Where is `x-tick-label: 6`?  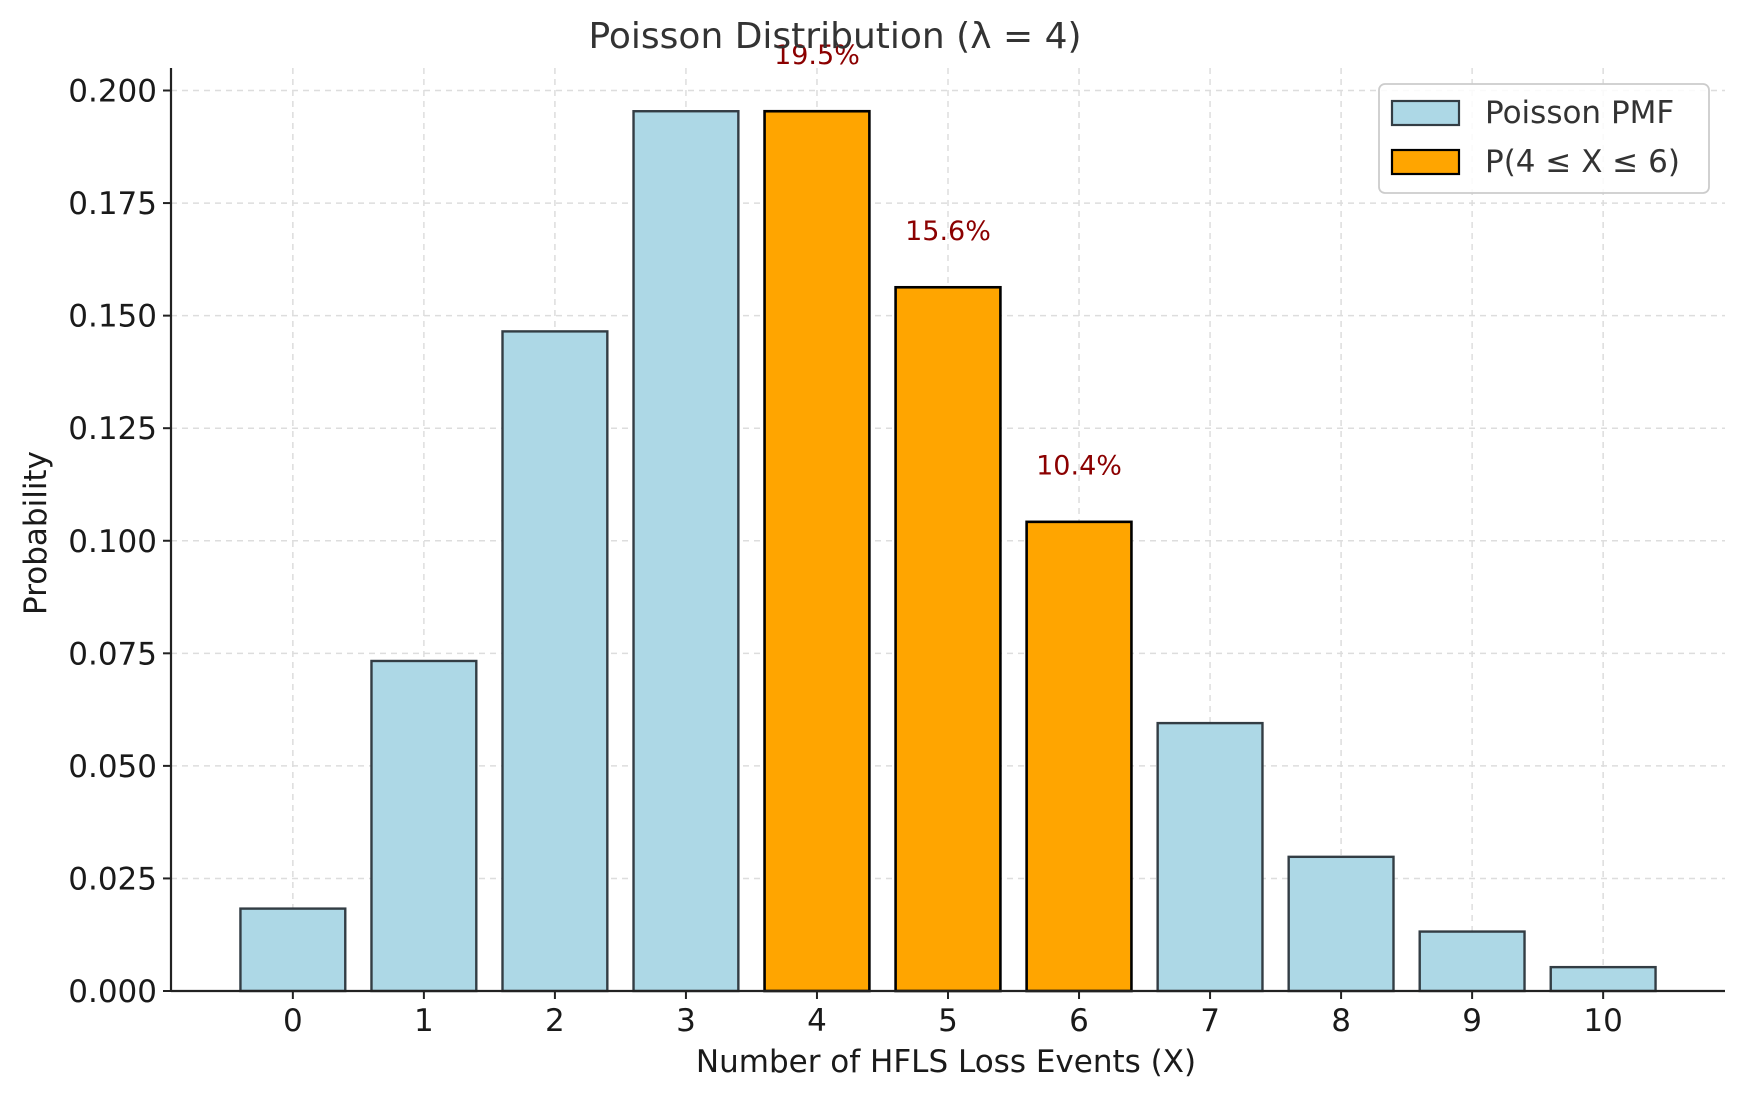
x-tick-label: 6 is located at coordinates (1079, 1021).